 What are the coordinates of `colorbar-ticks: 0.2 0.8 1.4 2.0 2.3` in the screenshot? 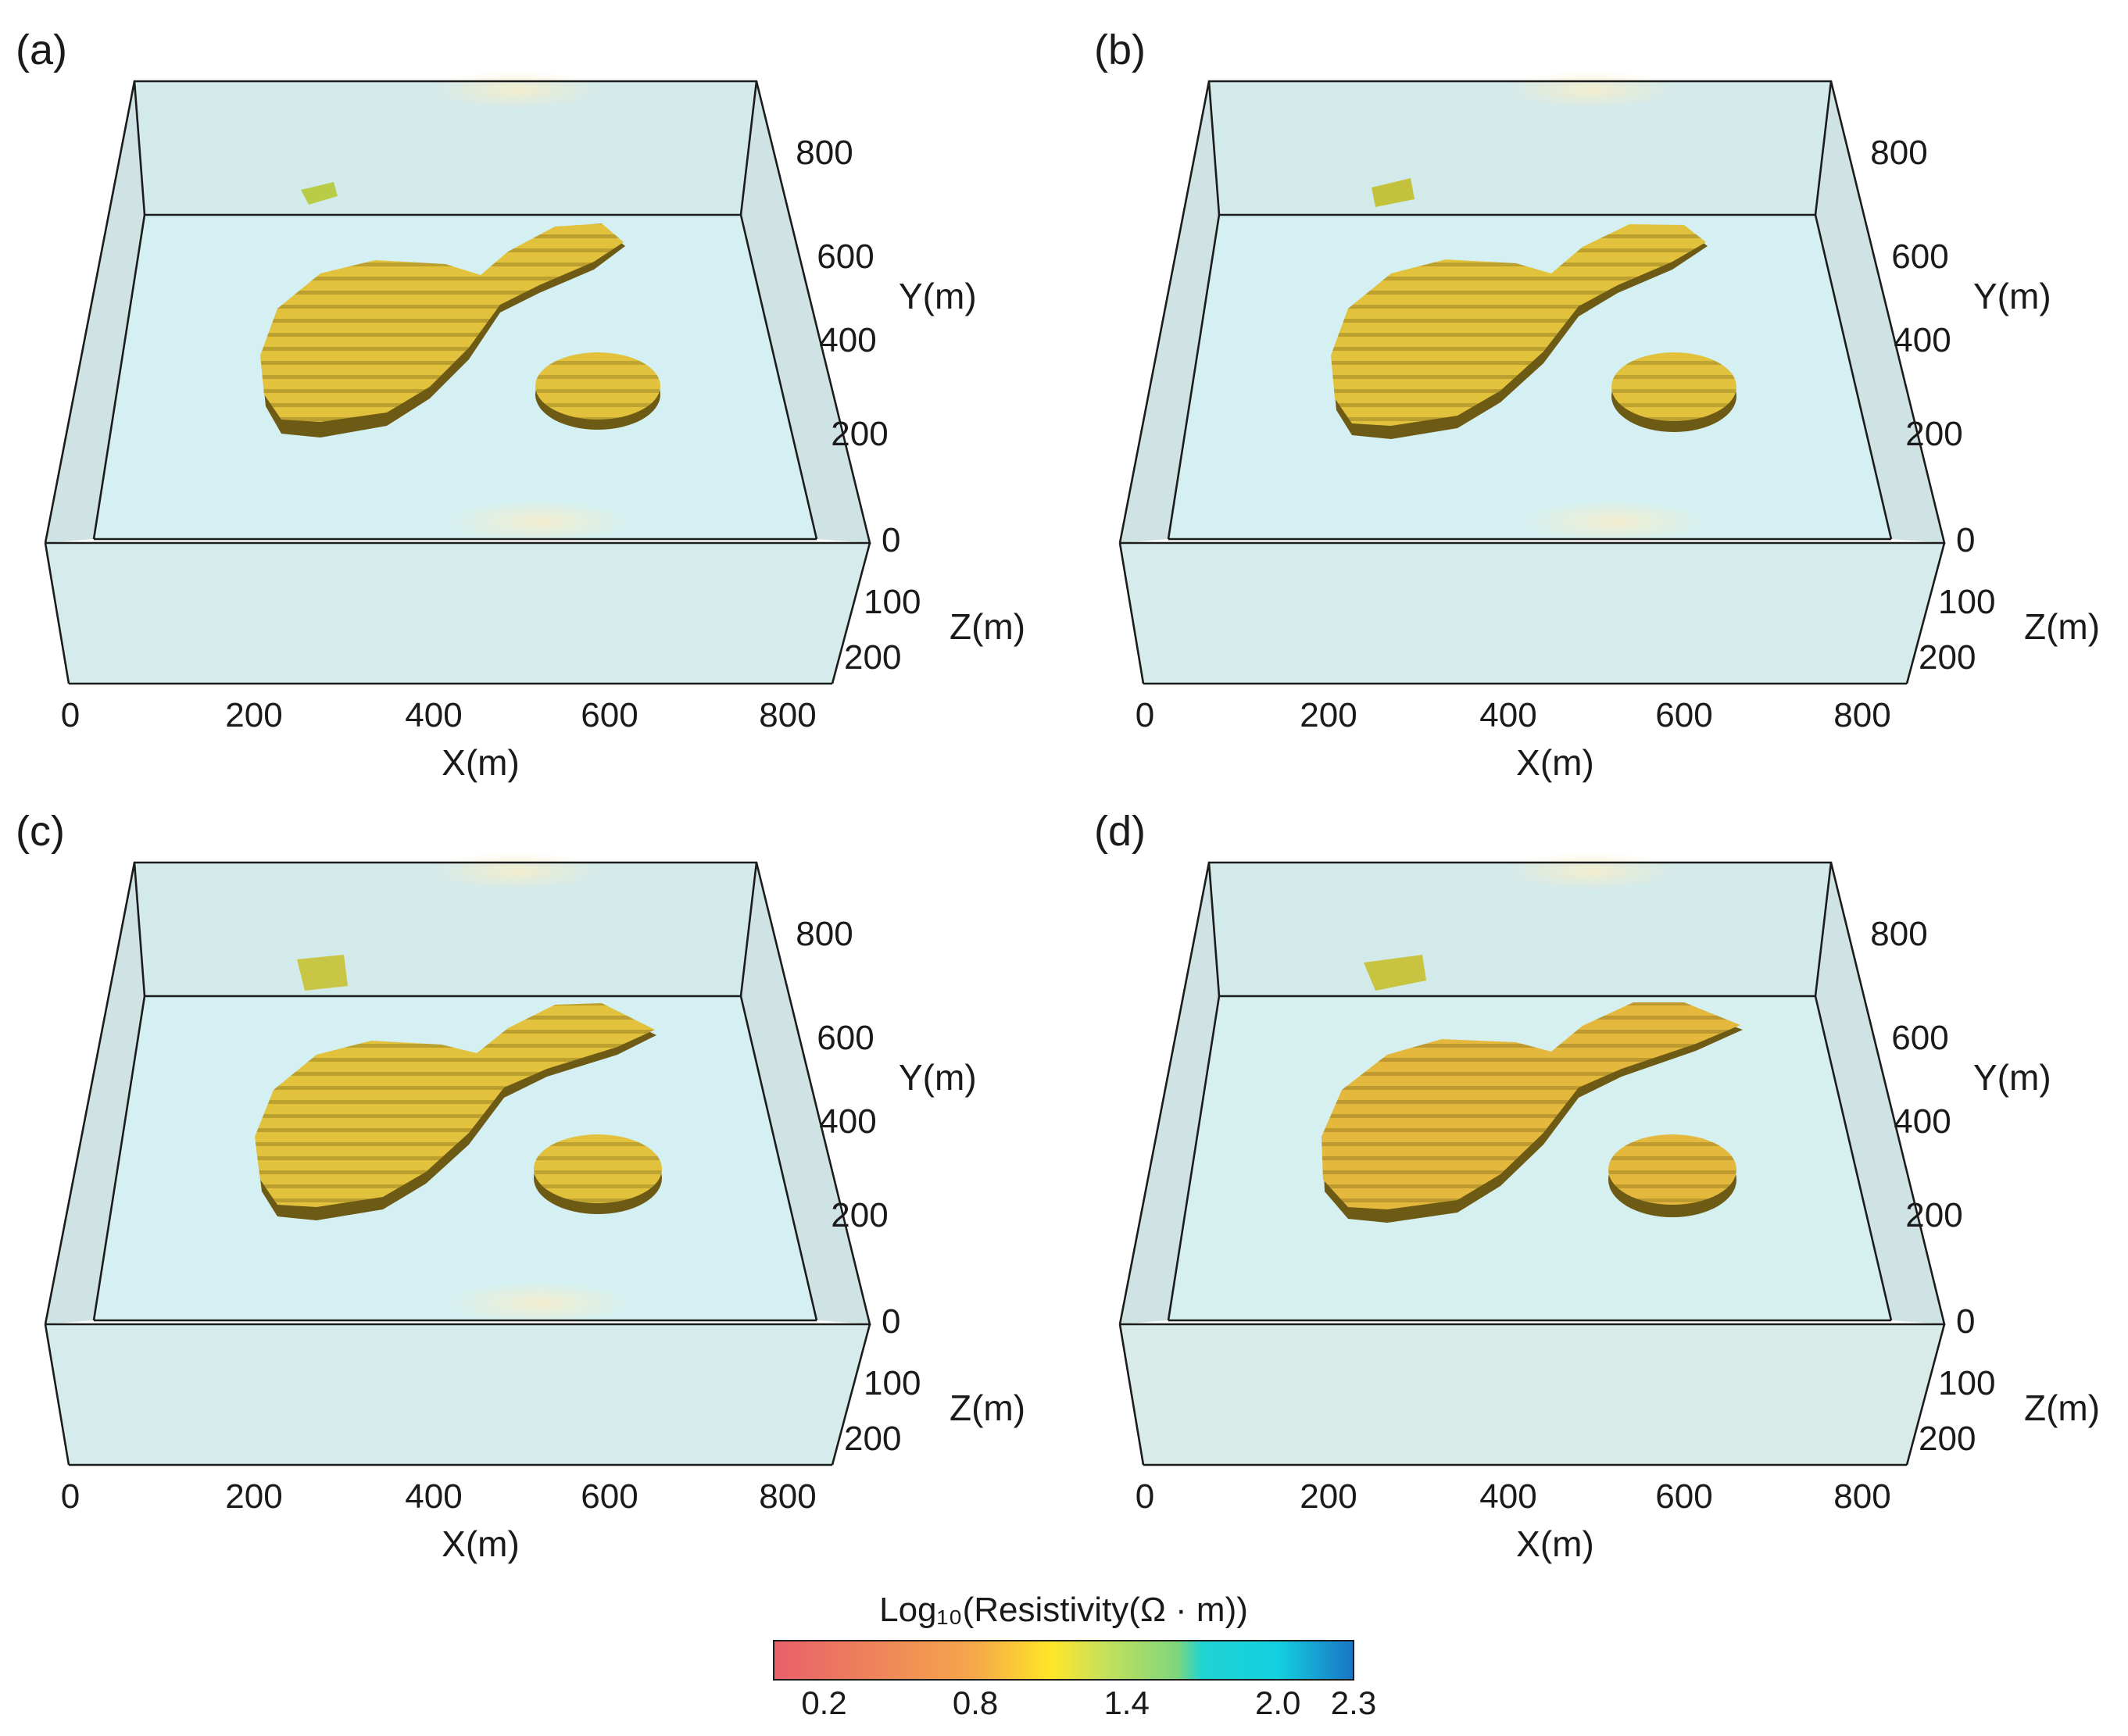 It's located at (1088, 1702).